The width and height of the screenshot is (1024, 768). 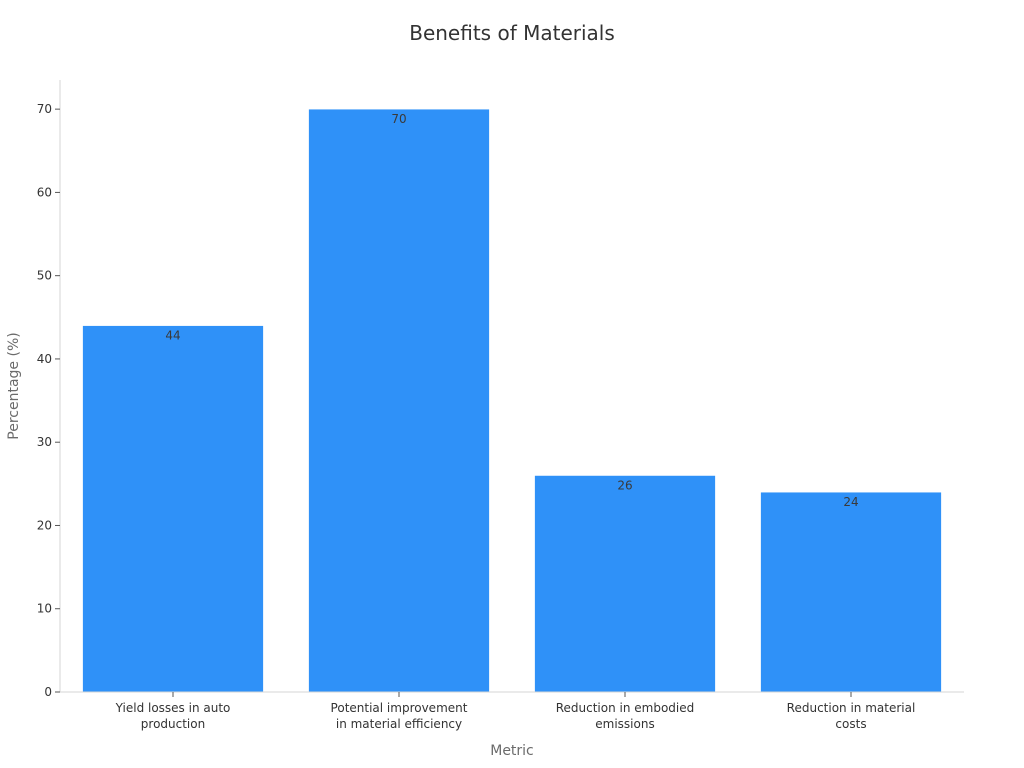 What do you see at coordinates (44, 109) in the screenshot?
I see `y-tick-label: 70` at bounding box center [44, 109].